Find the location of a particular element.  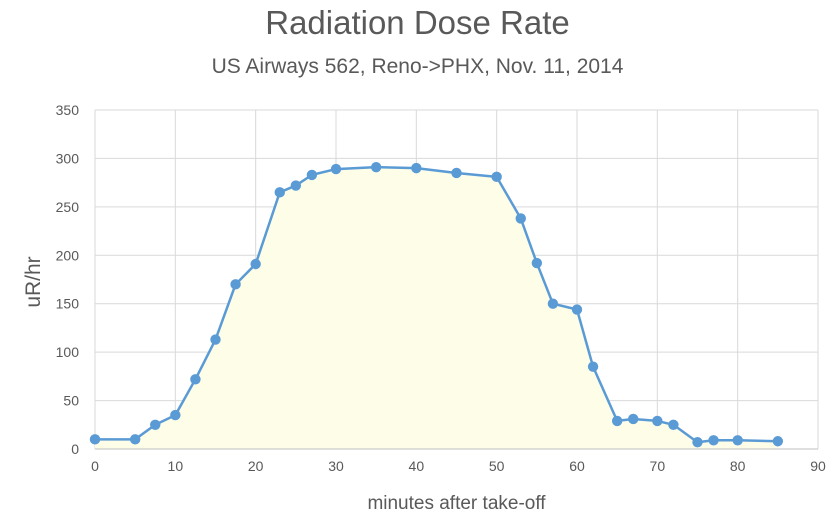

y-tick-label: 350 is located at coordinates (68, 110).